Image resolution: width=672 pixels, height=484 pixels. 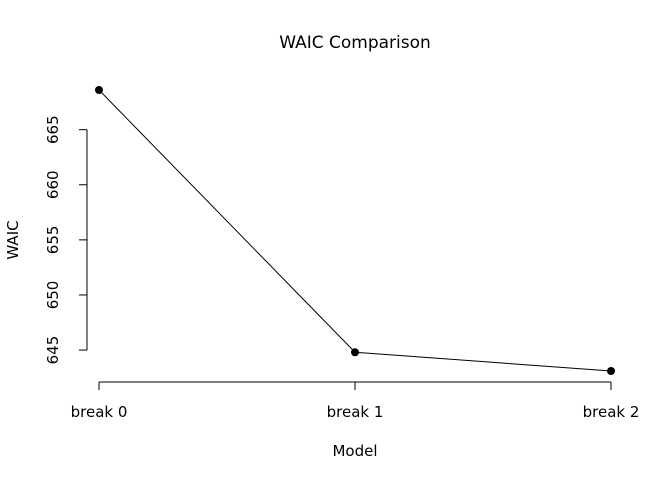 I want to click on x-axis: break 0 break 1 break 2, so click(x=355, y=401).